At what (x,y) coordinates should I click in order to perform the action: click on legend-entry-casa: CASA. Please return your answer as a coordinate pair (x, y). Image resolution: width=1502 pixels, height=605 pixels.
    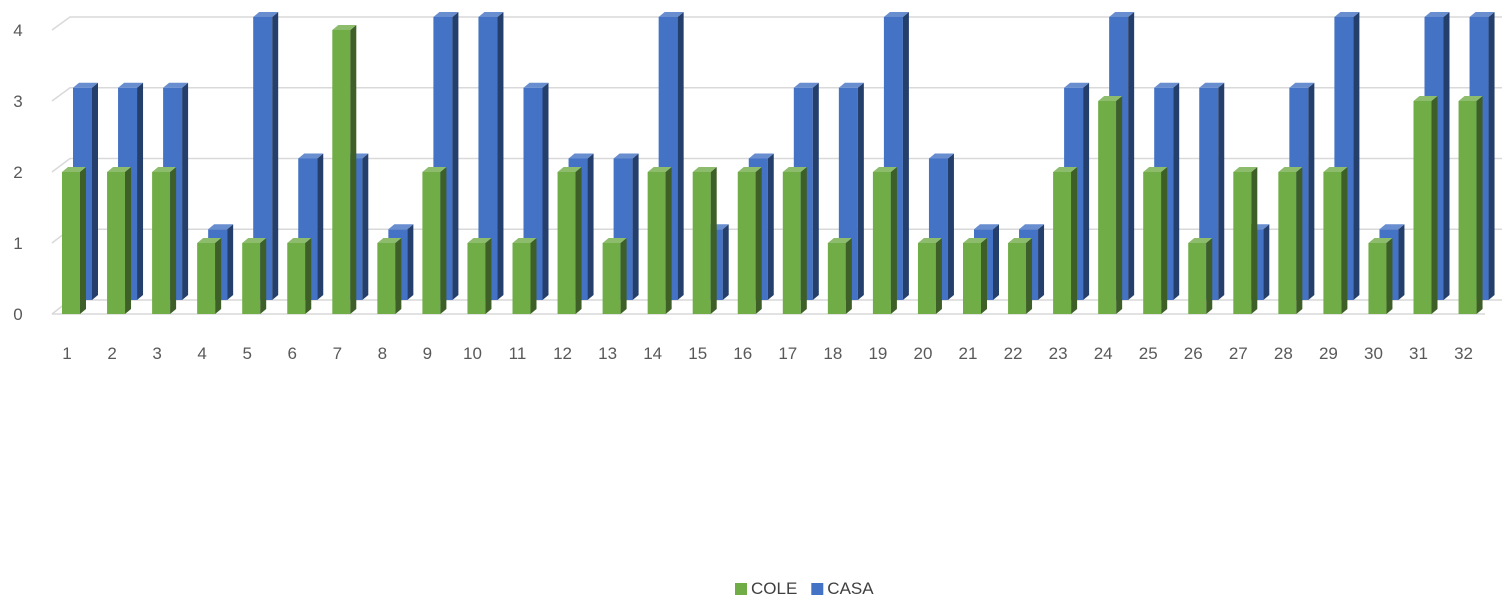
    Looking at the image, I should click on (842, 588).